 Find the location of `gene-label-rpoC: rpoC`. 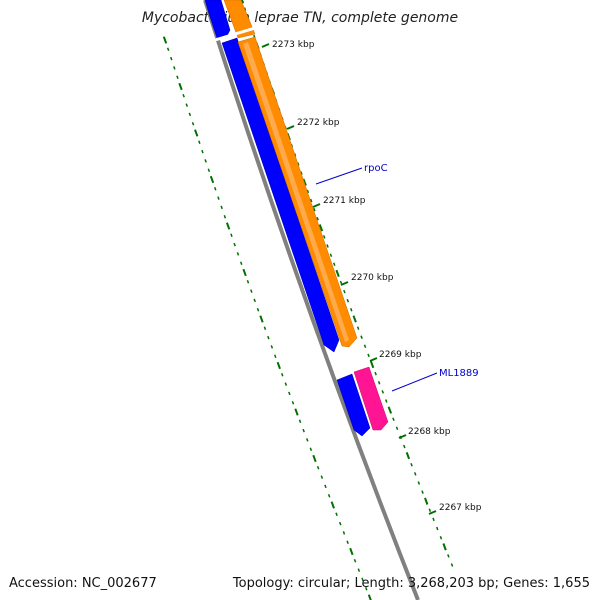

gene-label-rpoC: rpoC is located at coordinates (376, 168).